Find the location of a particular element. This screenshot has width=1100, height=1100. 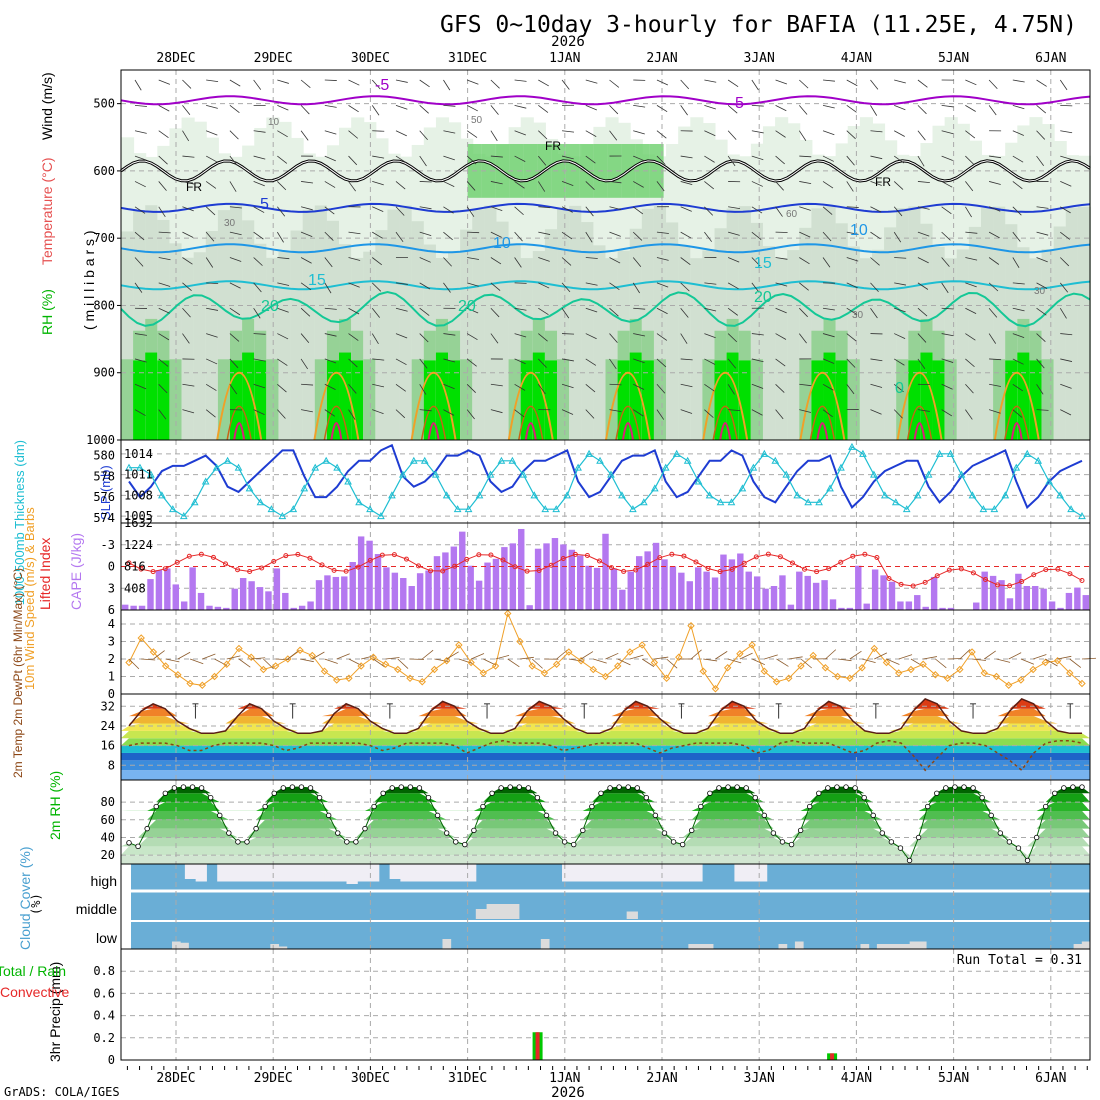

temp-tick-label: 8 is located at coordinates (111, 765).